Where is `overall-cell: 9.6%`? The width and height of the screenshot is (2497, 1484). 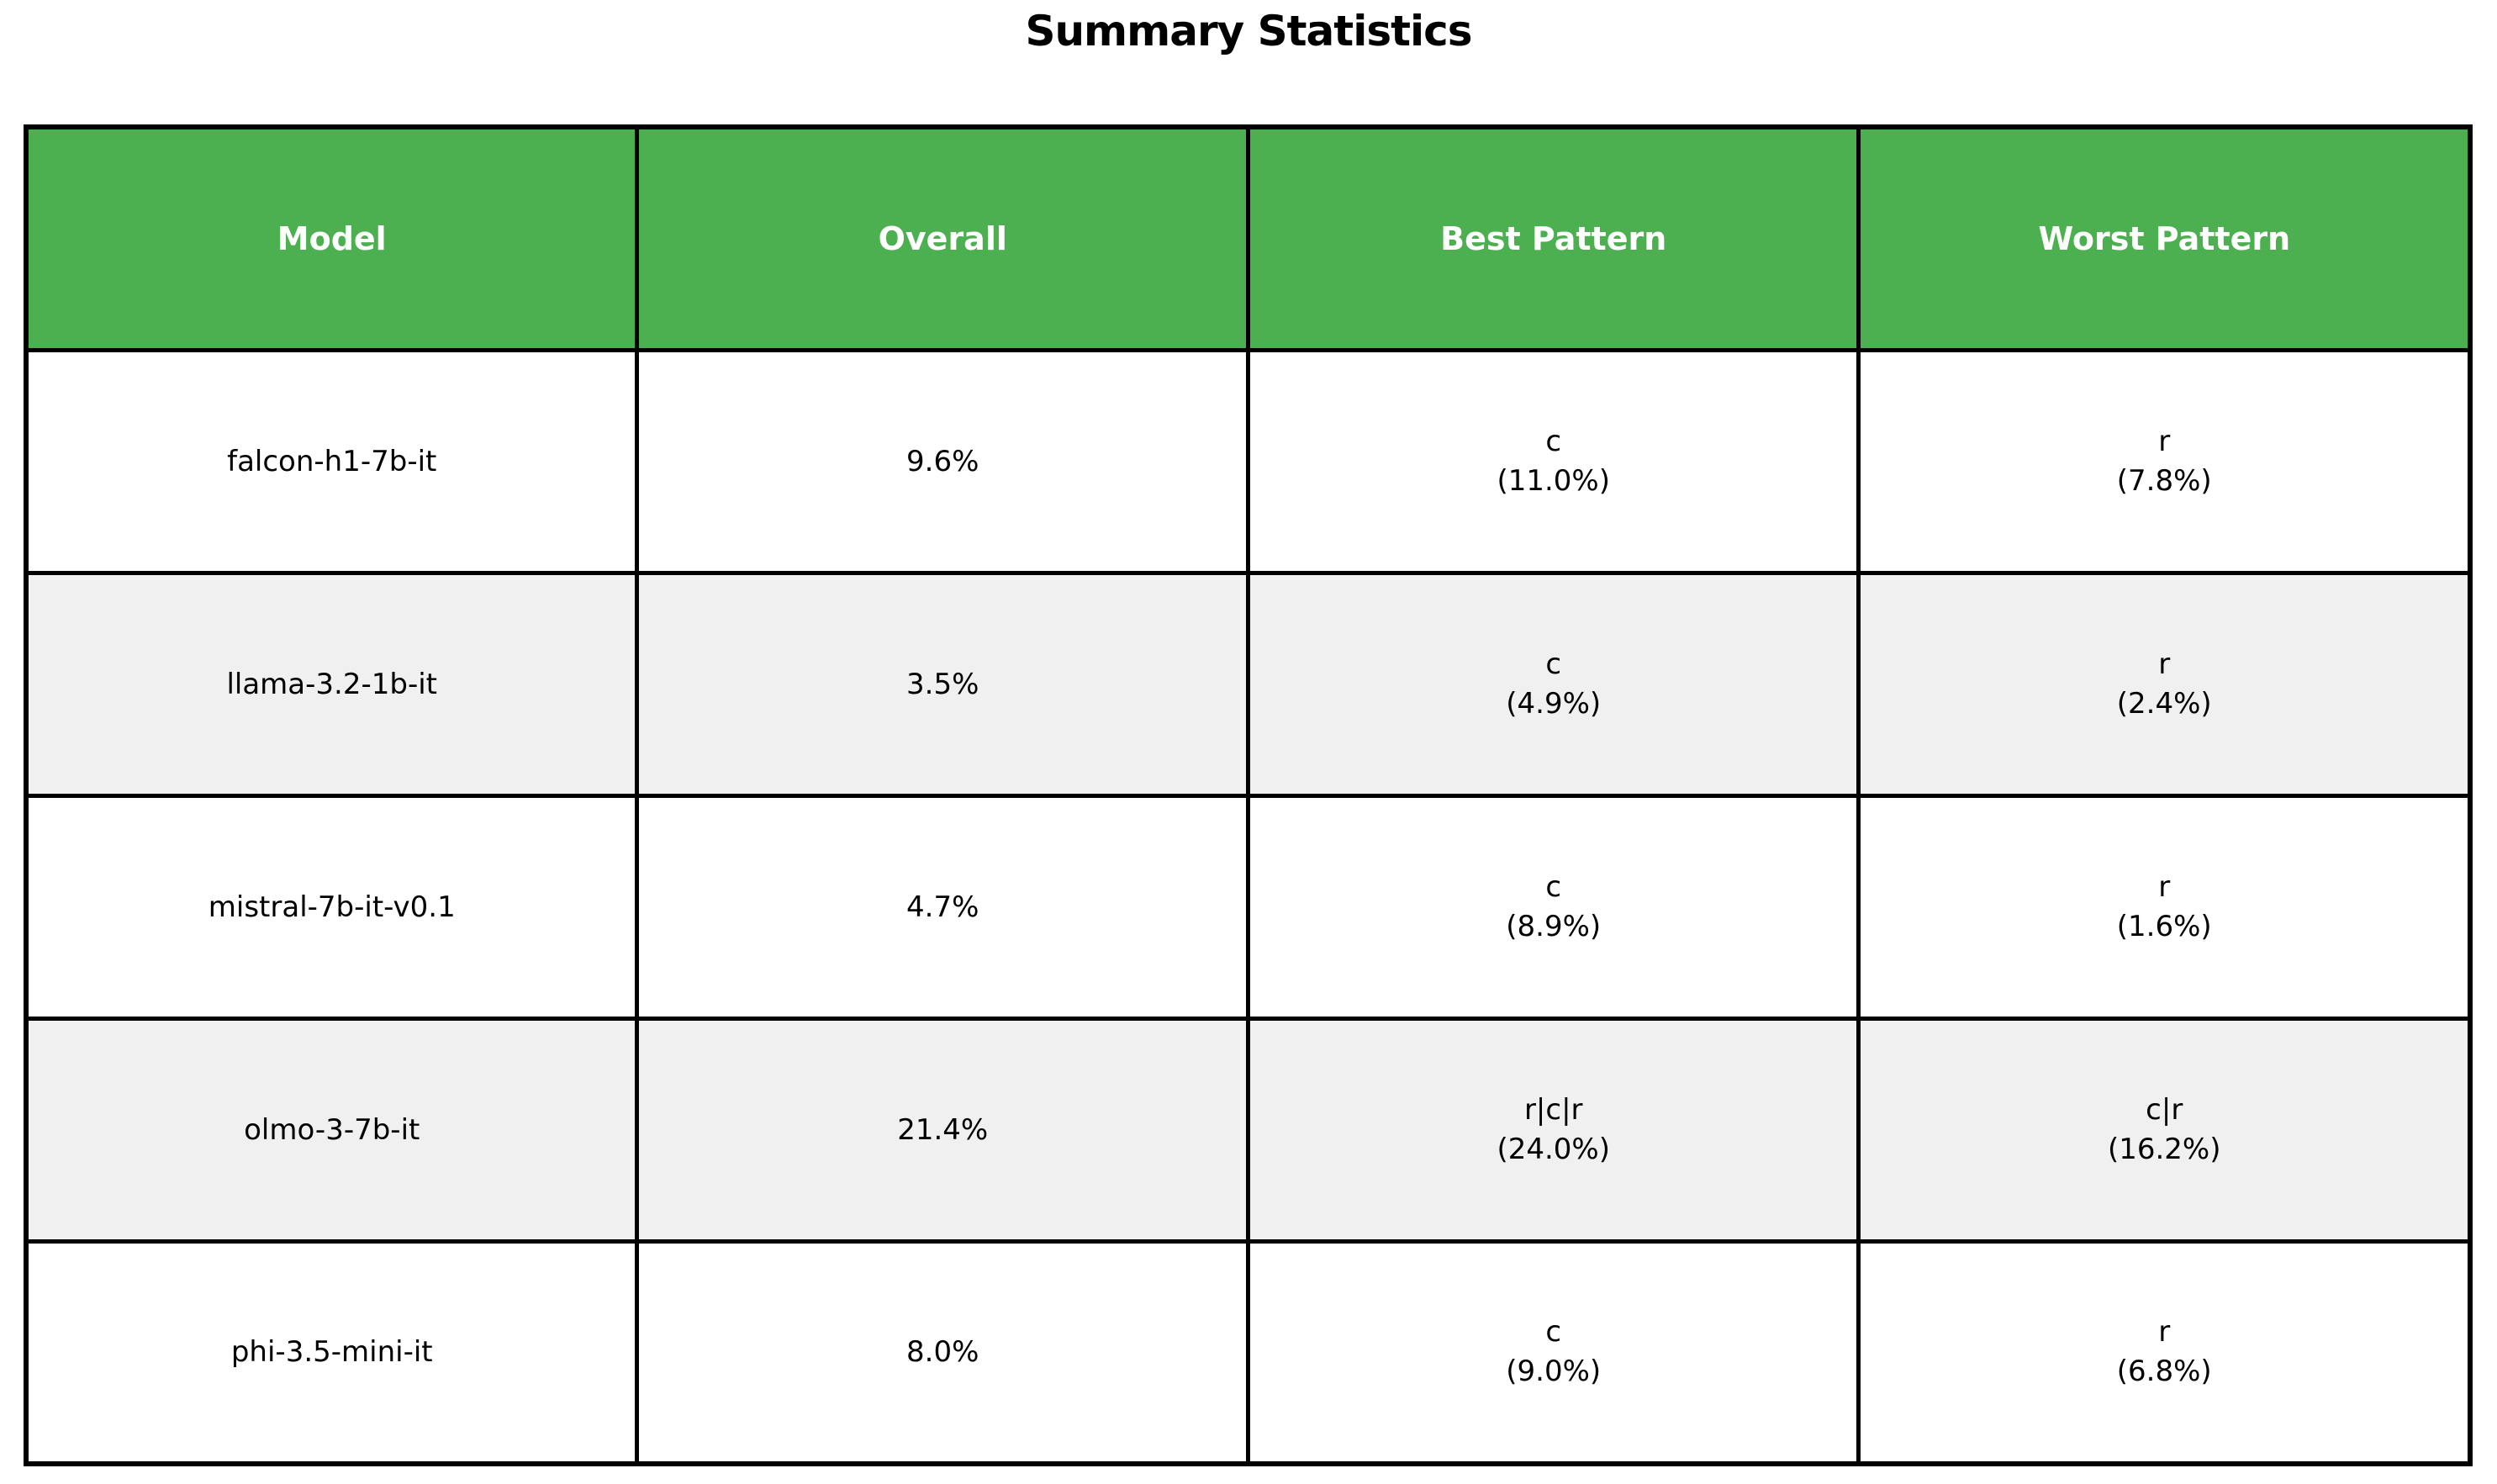 overall-cell: 9.6% is located at coordinates (942, 461).